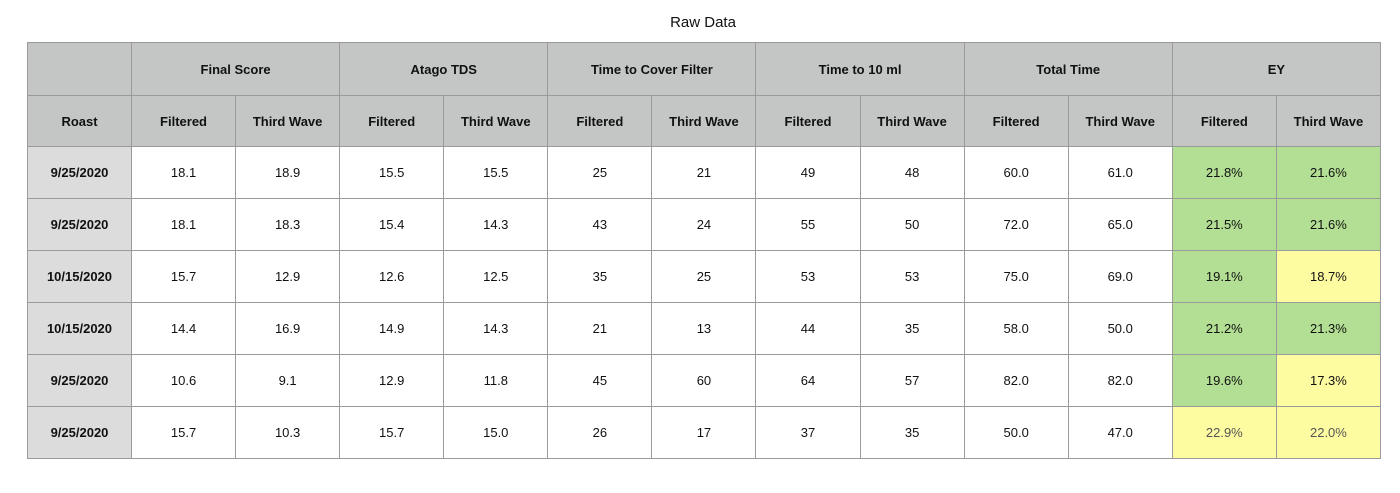  What do you see at coordinates (496, 432) in the screenshot?
I see `value-cell: 15.0` at bounding box center [496, 432].